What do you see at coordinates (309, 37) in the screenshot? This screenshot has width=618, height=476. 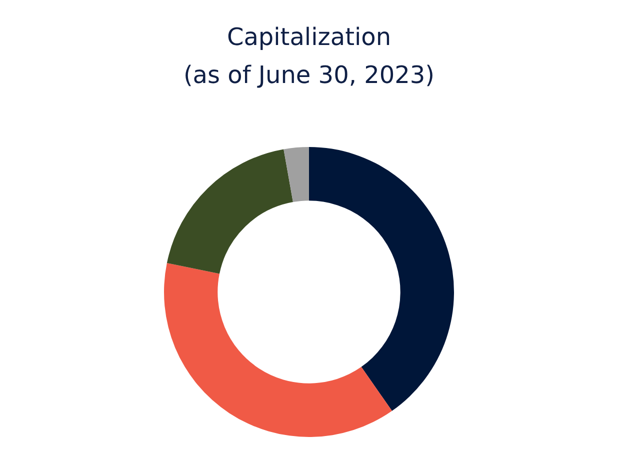 I see `chart-title: Capitalization` at bounding box center [309, 37].